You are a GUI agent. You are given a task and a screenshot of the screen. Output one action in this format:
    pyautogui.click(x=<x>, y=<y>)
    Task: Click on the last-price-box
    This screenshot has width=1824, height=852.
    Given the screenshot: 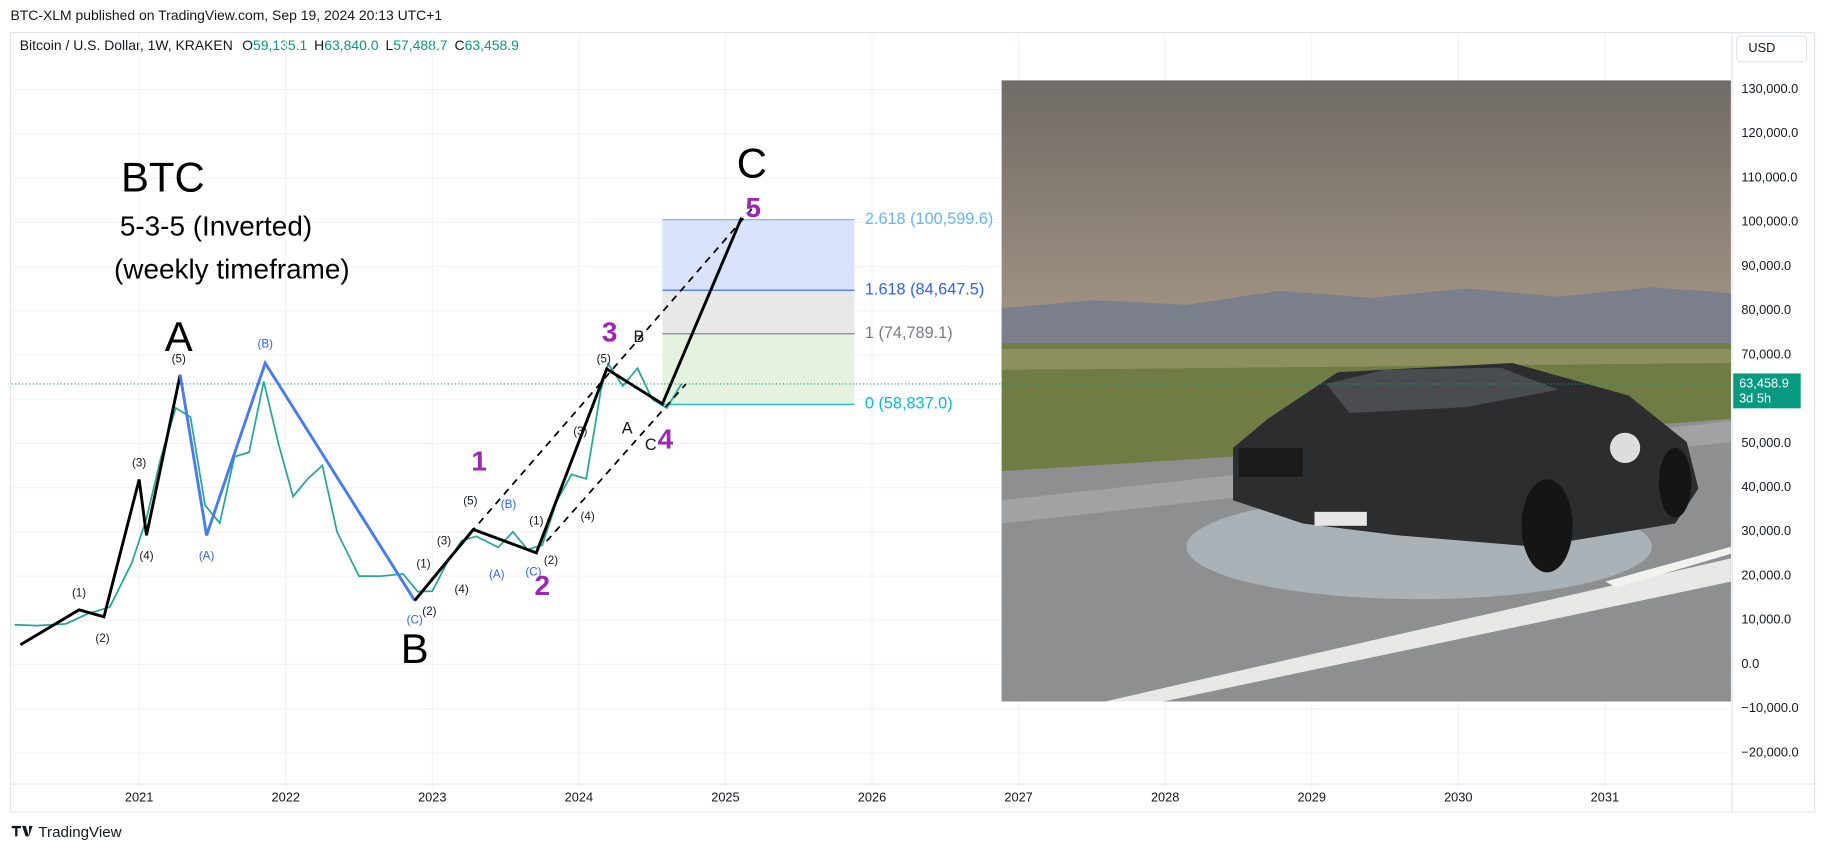 What is the action you would take?
    pyautogui.click(x=1767, y=391)
    